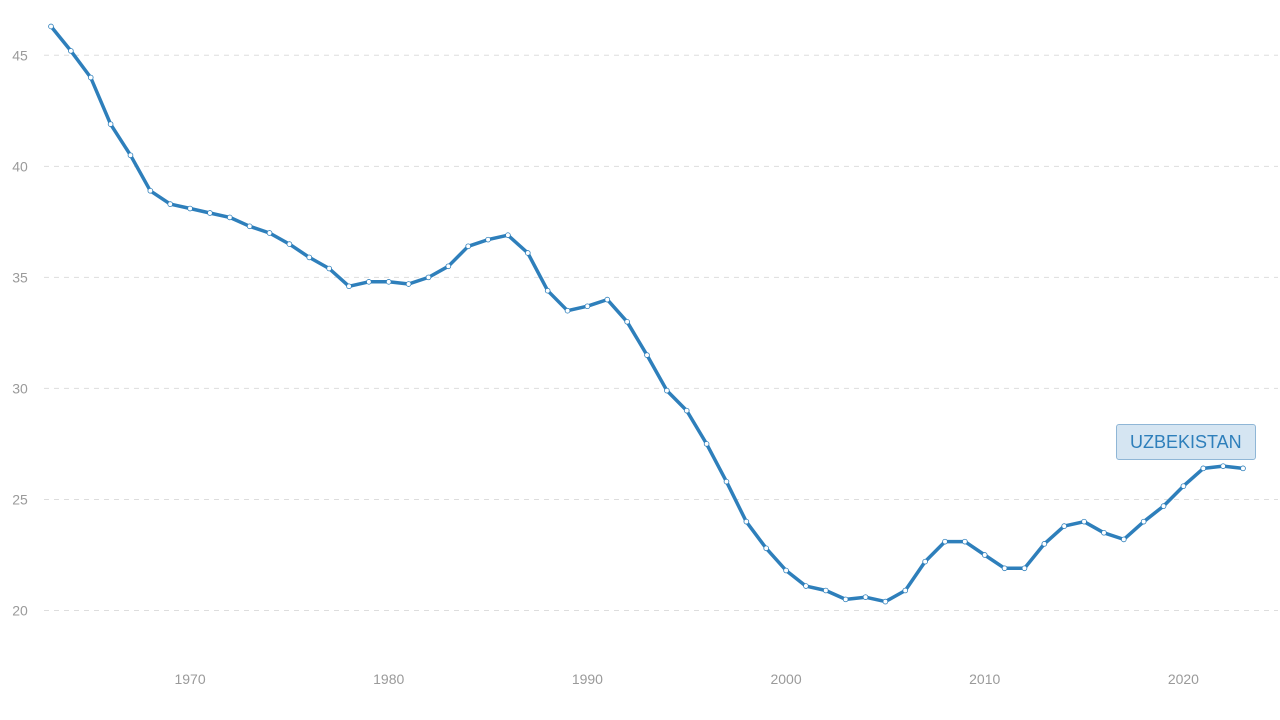 This screenshot has height=720, width=1280. What do you see at coordinates (607, 299) in the screenshot?
I see `data-point-1991` at bounding box center [607, 299].